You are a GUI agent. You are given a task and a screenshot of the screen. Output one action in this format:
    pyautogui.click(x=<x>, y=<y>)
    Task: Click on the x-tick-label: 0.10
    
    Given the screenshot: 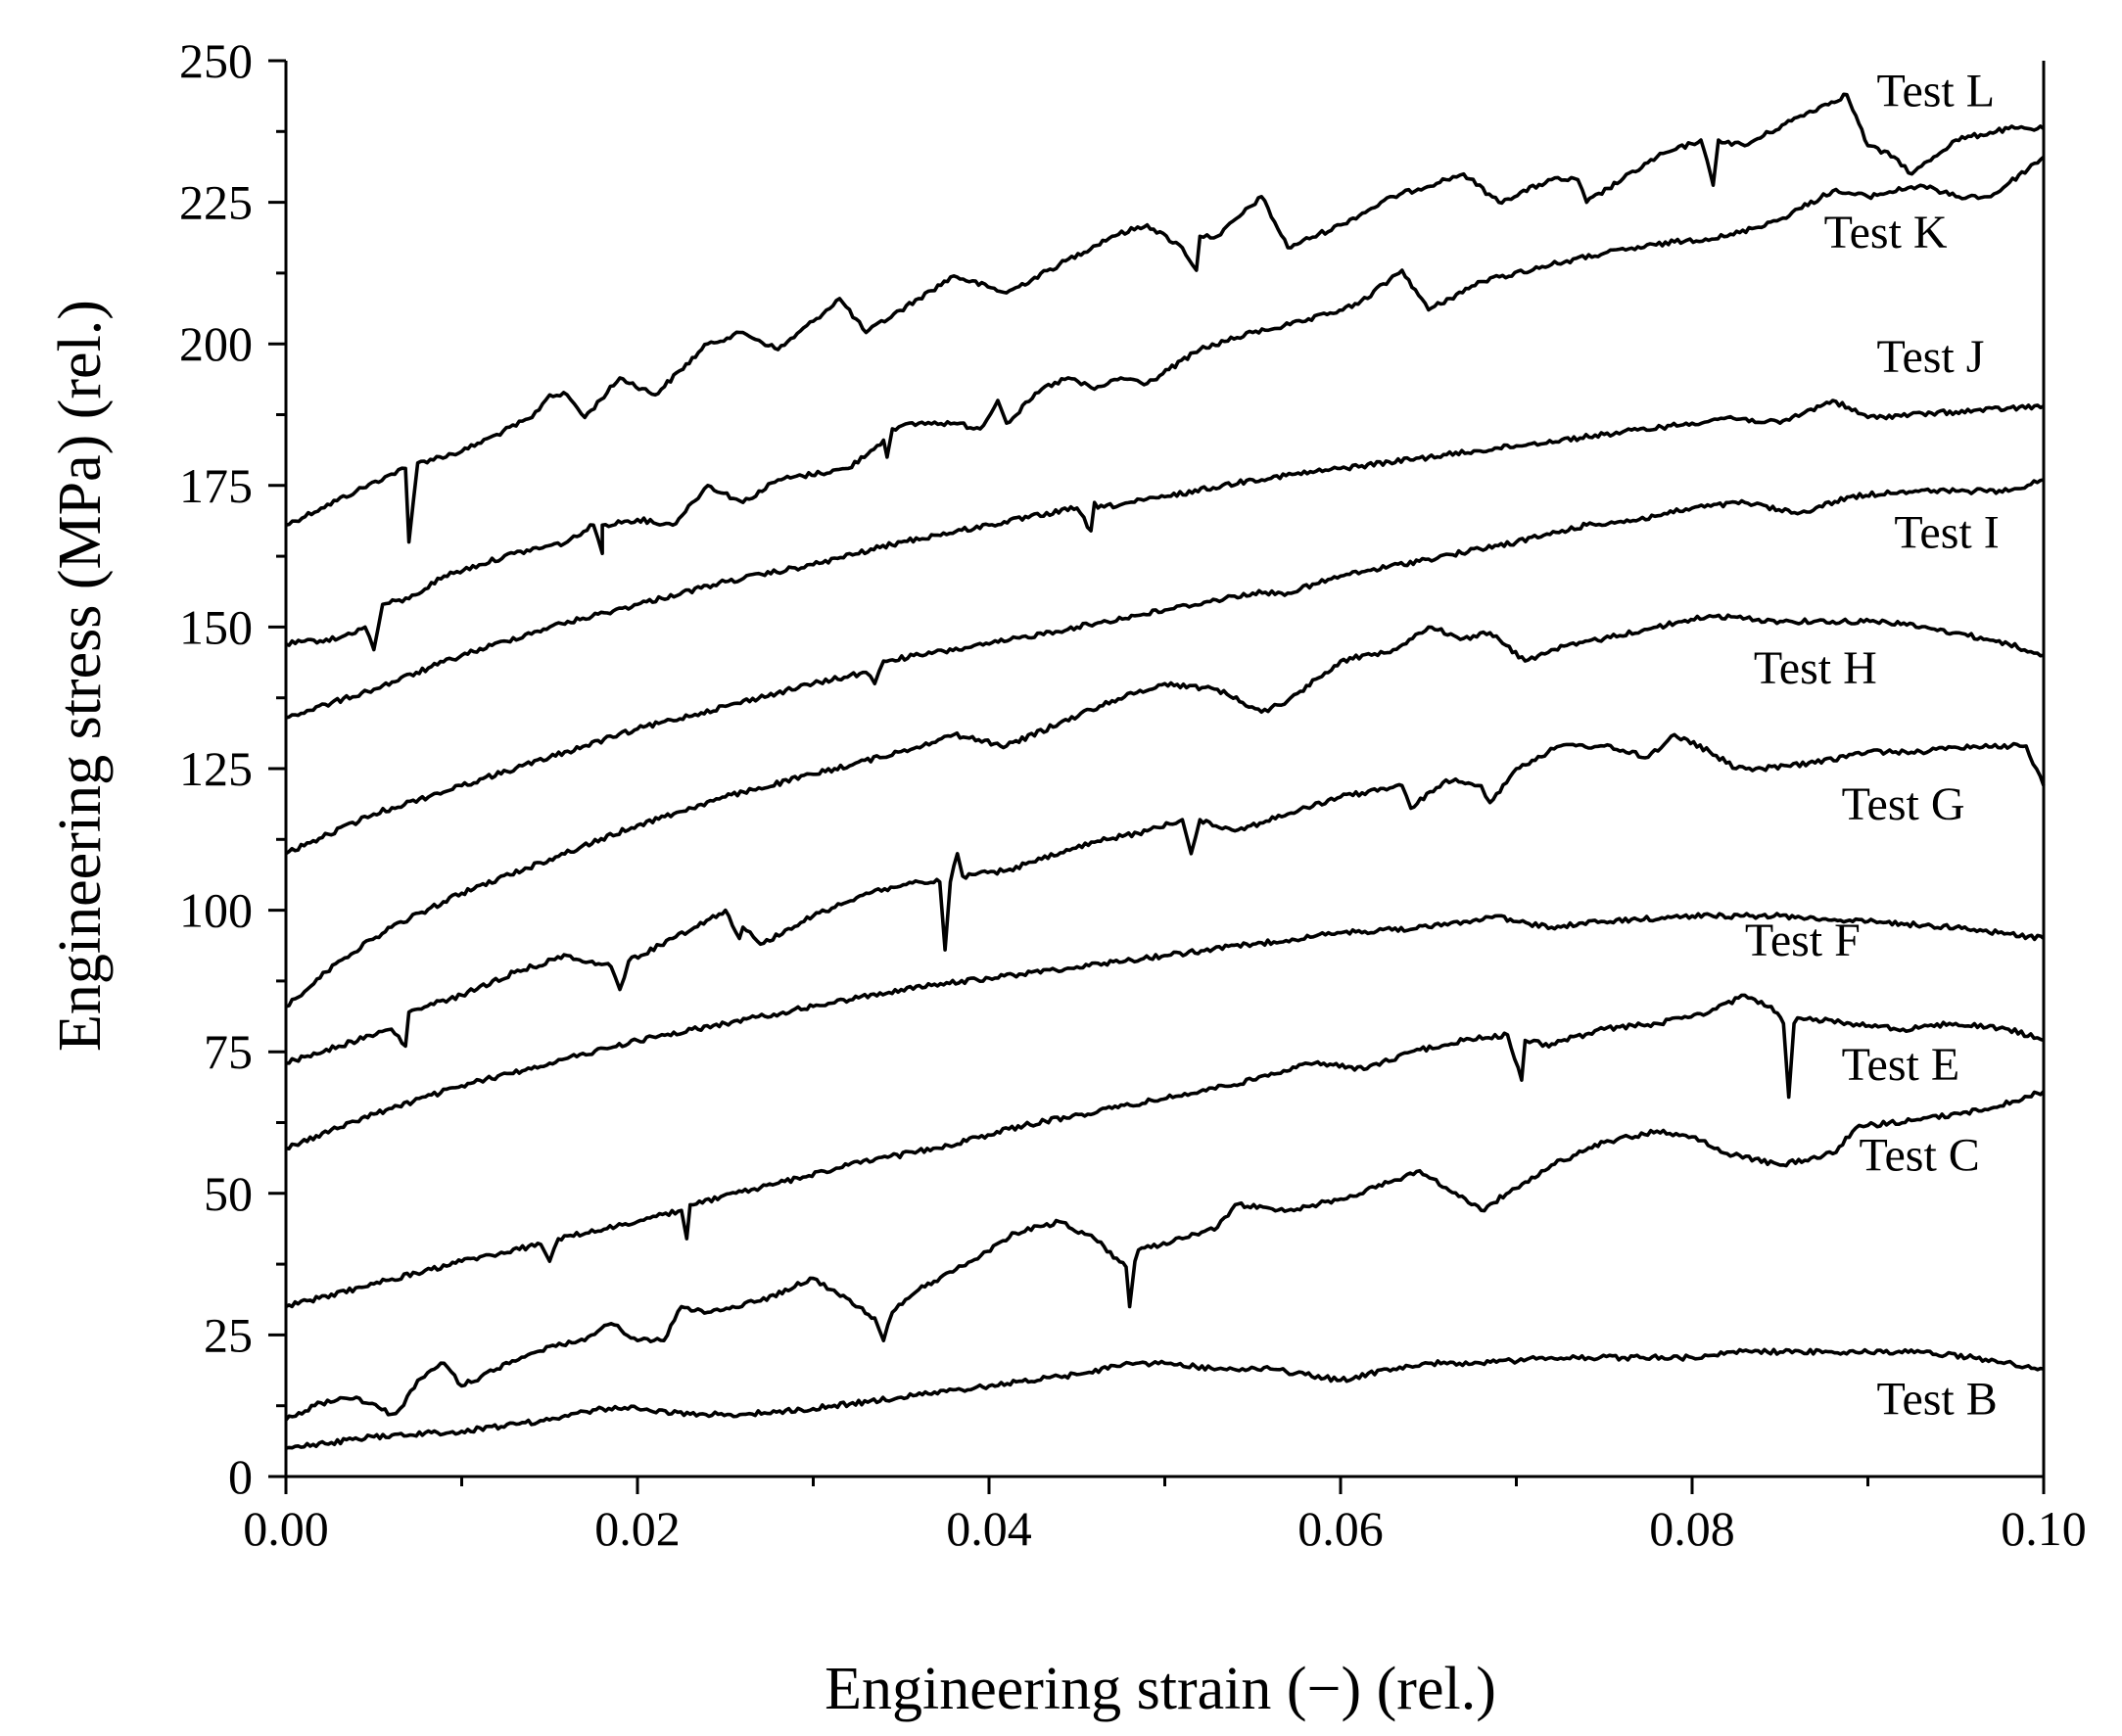 What is the action you would take?
    pyautogui.click(x=2044, y=1529)
    